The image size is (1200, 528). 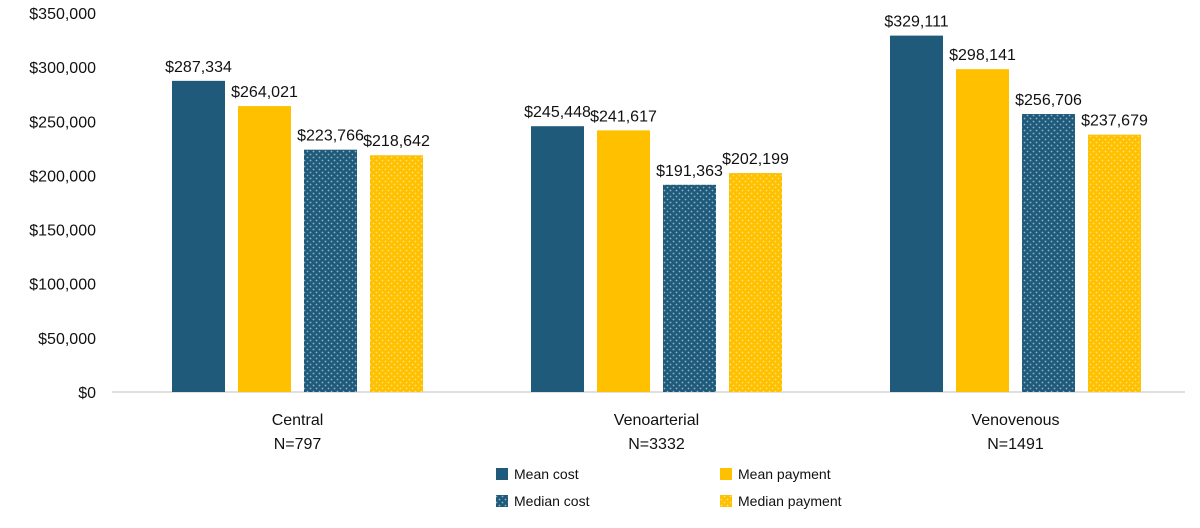 What do you see at coordinates (198, 67) in the screenshot?
I see `data-label: $287,334` at bounding box center [198, 67].